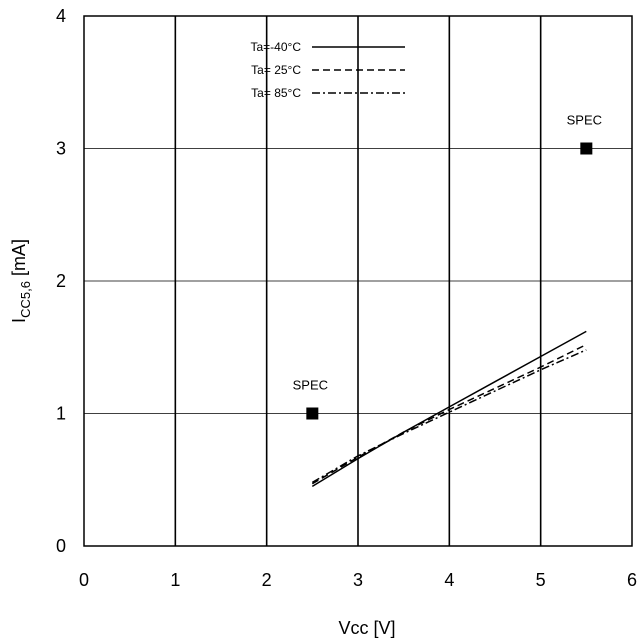  What do you see at coordinates (61, 414) in the screenshot?
I see `y-tick-label: 1` at bounding box center [61, 414].